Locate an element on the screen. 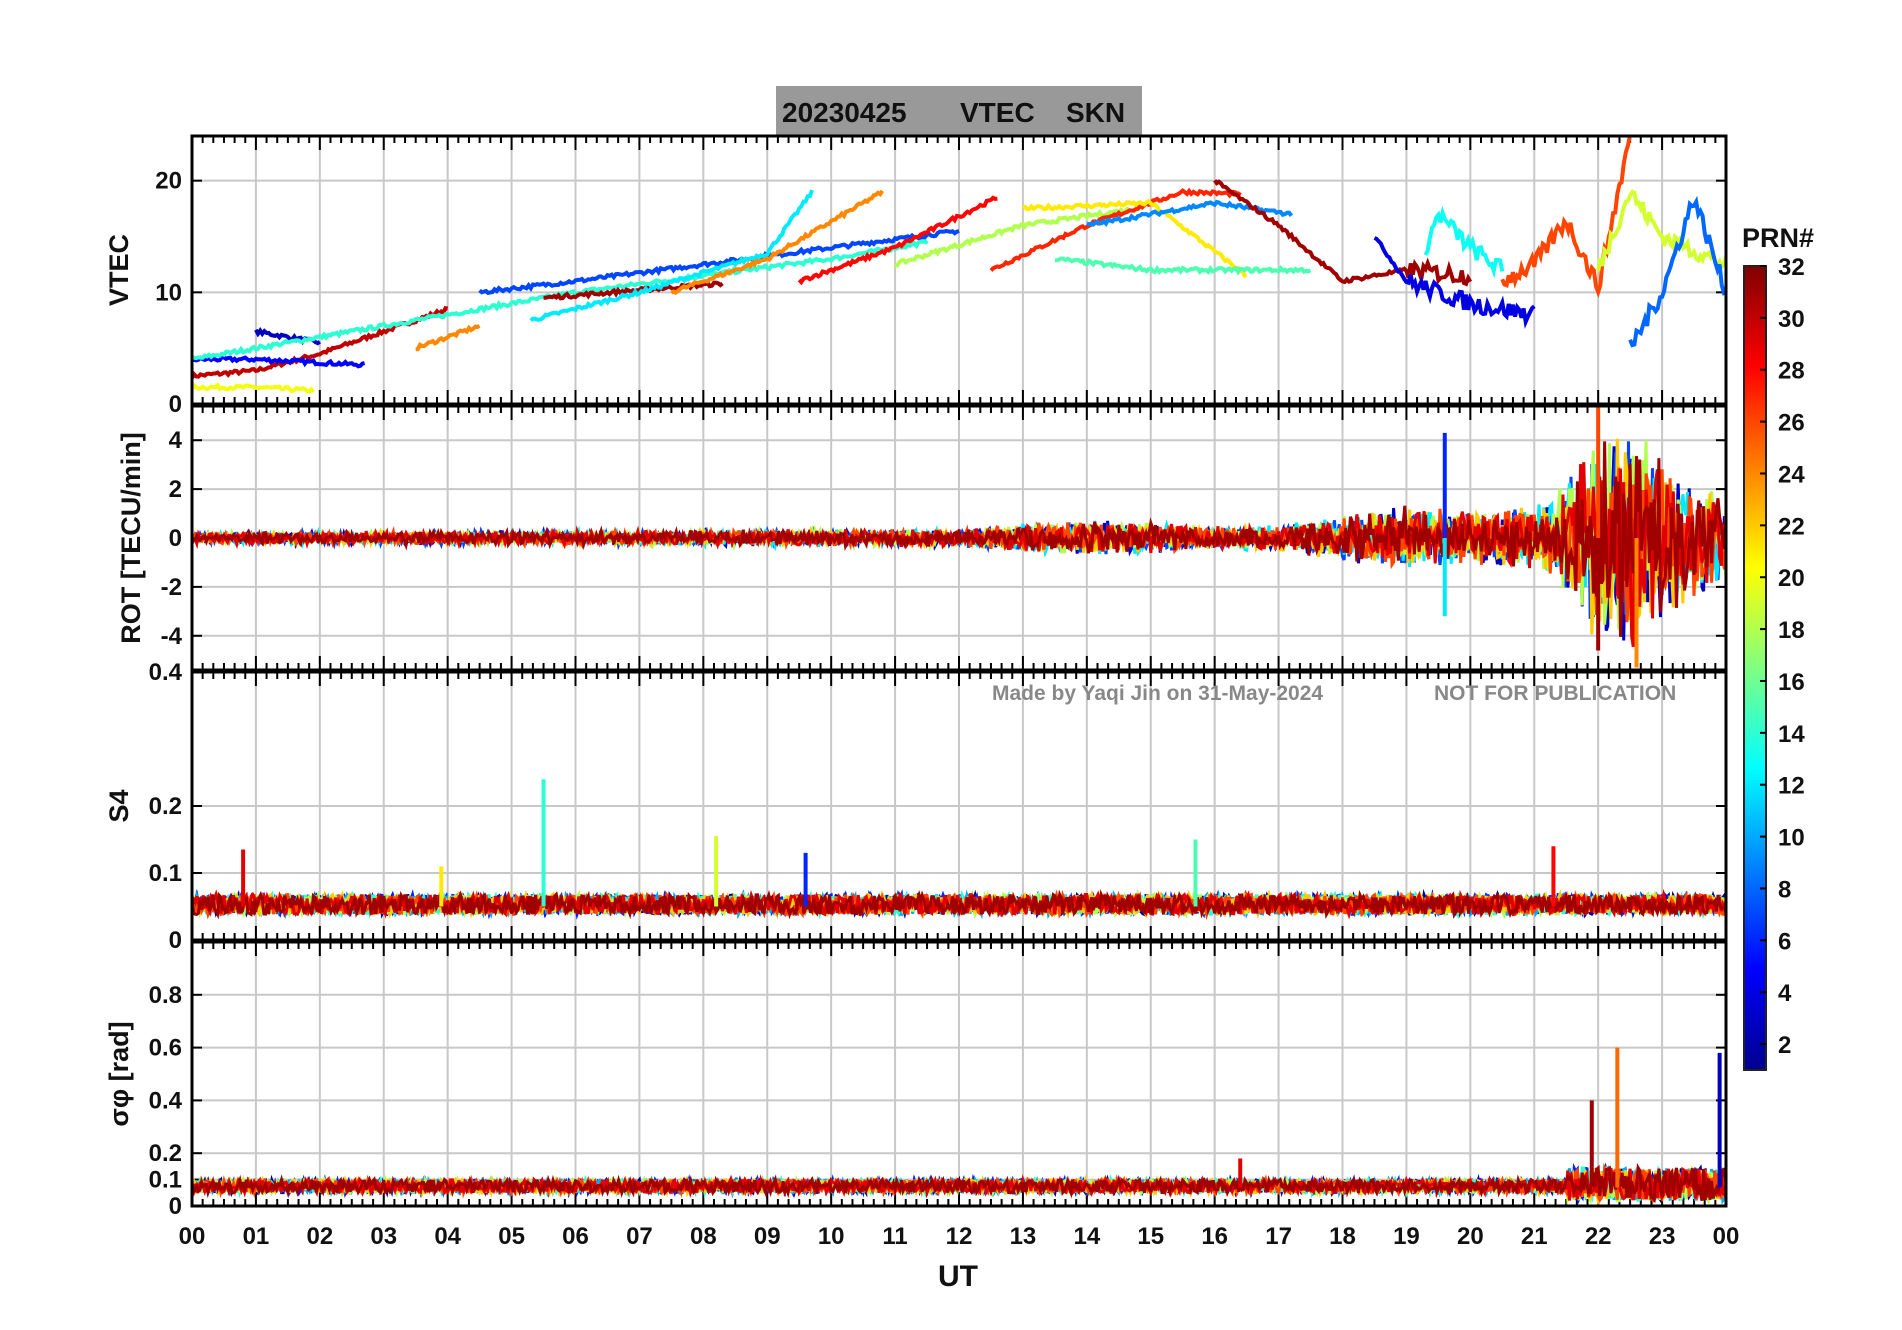 Image resolution: width=1902 pixels, height=1330 pixels. rot-series-line is located at coordinates (959, 539).